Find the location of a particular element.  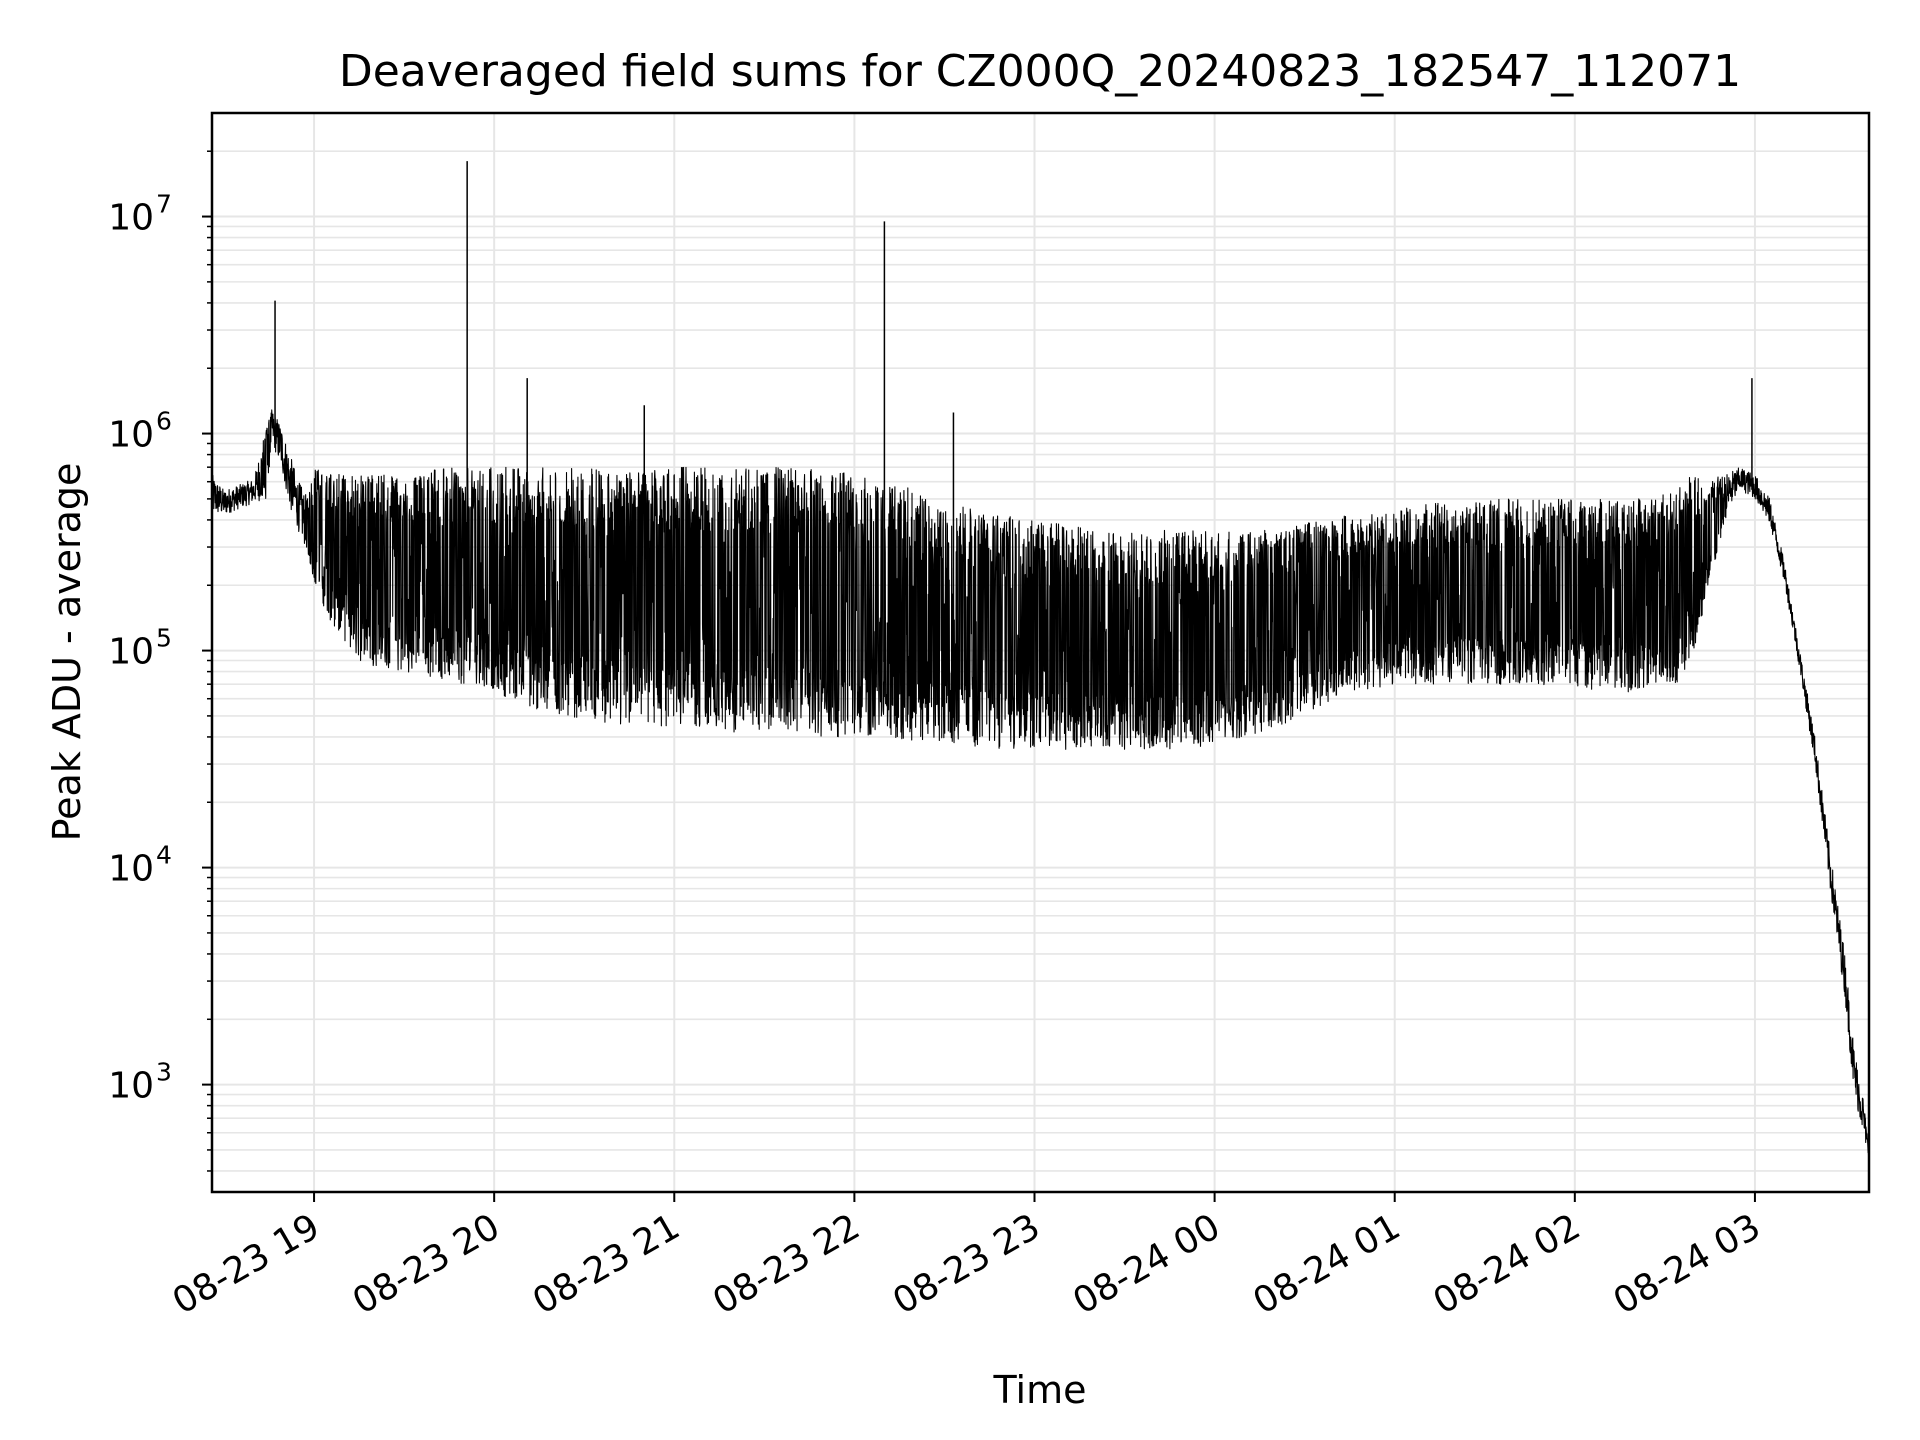

y-axis-label: Peak ADU - average is located at coordinates (67, 652).